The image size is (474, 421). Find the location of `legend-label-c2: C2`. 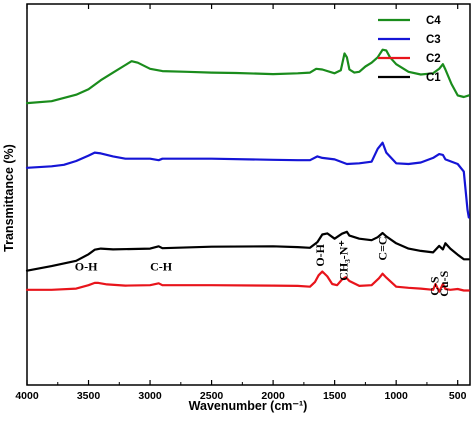

legend-label-c2: C2 is located at coordinates (433, 59).